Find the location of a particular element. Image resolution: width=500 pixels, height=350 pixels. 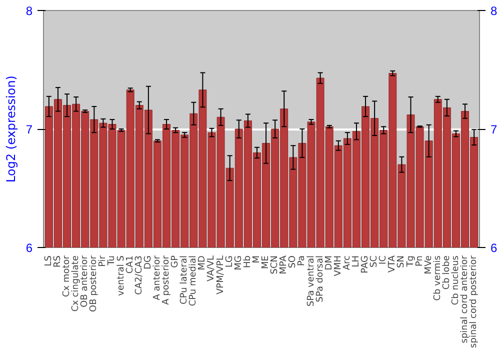

x-tick-label: RS is located at coordinates (57, 261).